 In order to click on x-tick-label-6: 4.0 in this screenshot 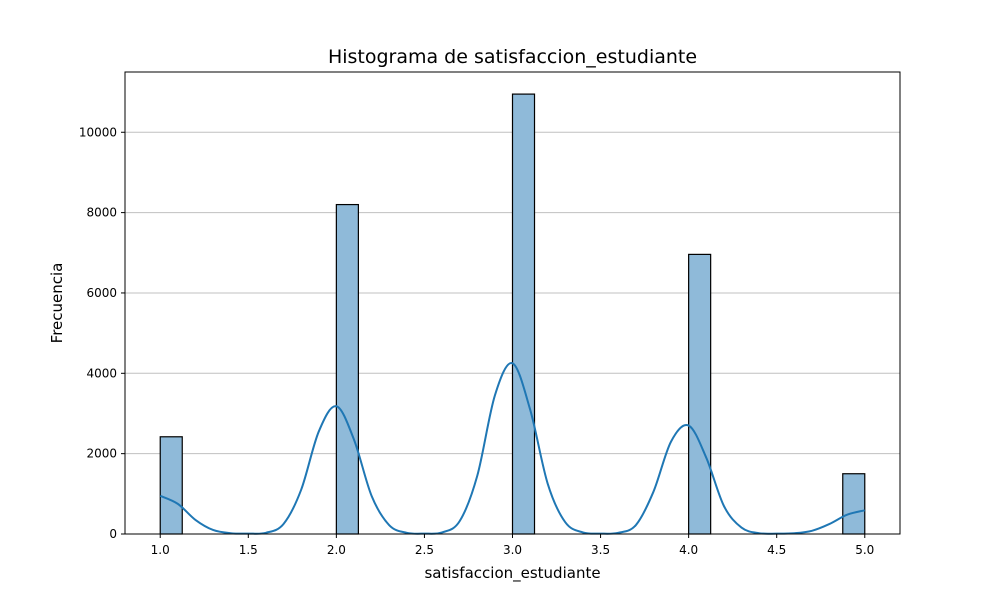, I will do `click(688, 550)`.